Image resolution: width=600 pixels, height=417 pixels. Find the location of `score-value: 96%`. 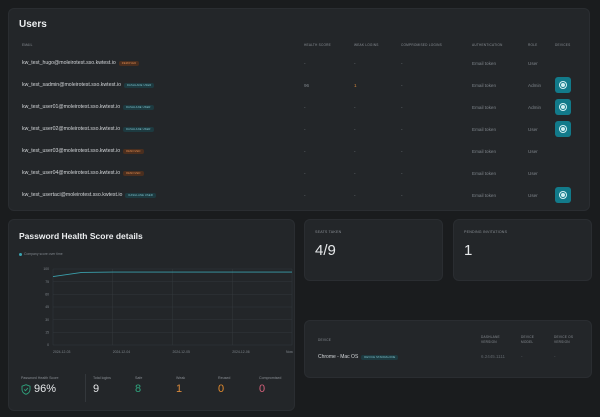

score-value: 96% is located at coordinates (45, 389).